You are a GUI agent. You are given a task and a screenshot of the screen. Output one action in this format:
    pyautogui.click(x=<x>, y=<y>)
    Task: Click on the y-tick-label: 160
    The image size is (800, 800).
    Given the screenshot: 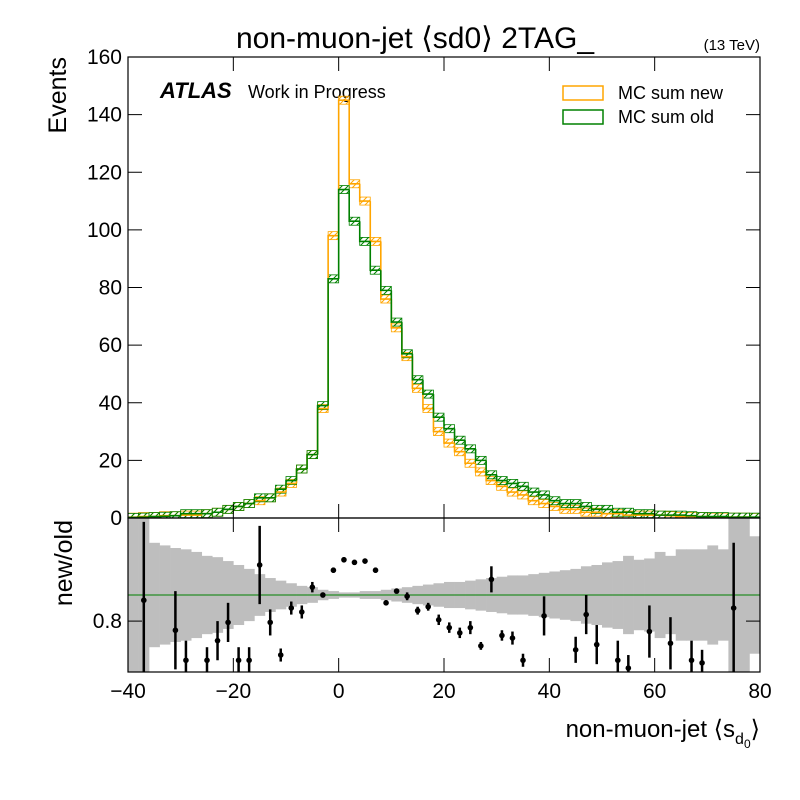 What is the action you would take?
    pyautogui.click(x=104, y=57)
    